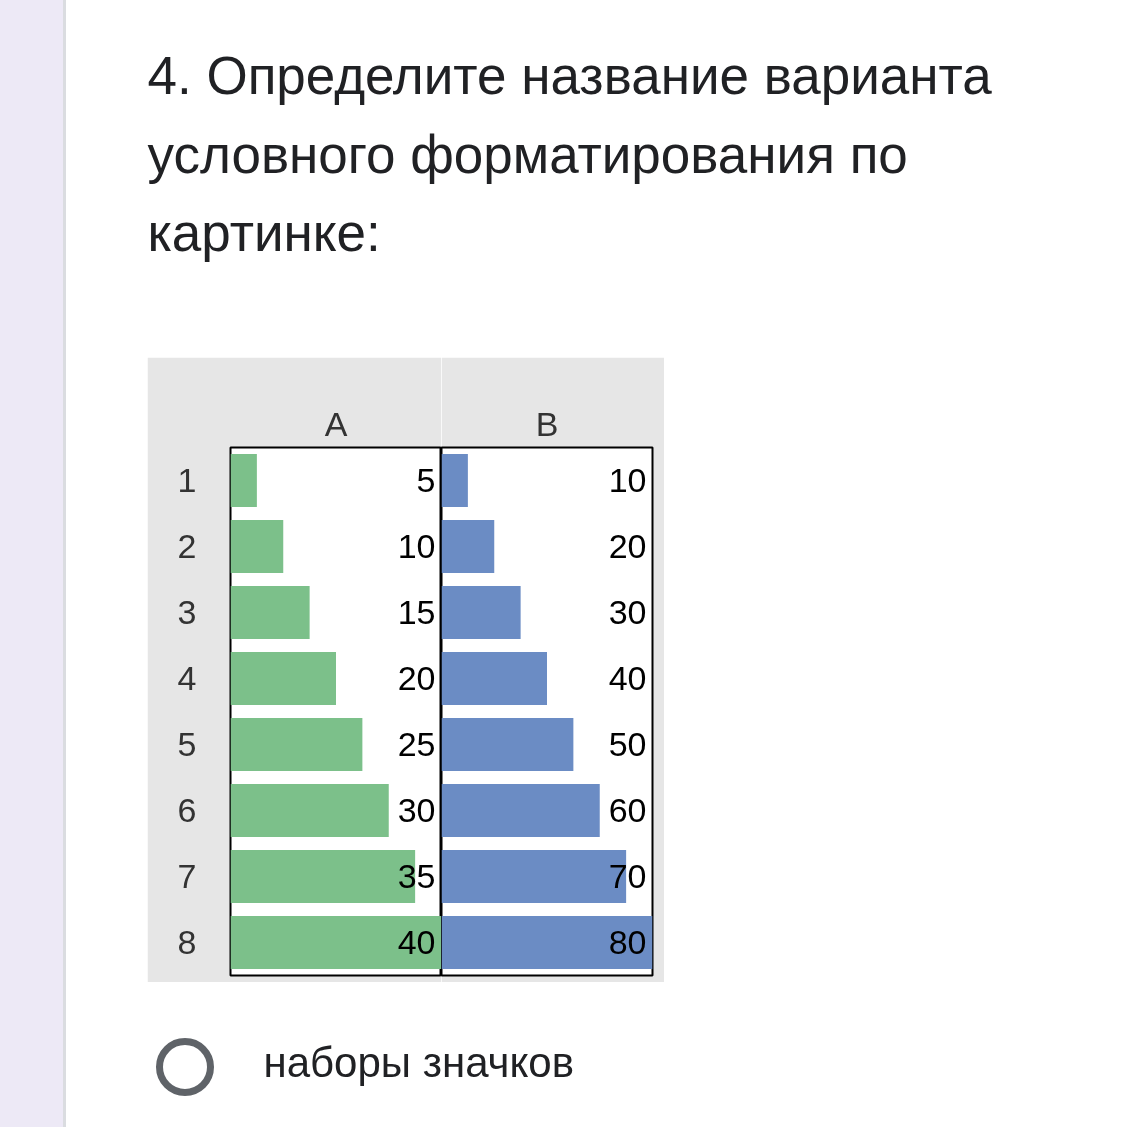  I want to click on y-tick-label: 8, so click(187, 942).